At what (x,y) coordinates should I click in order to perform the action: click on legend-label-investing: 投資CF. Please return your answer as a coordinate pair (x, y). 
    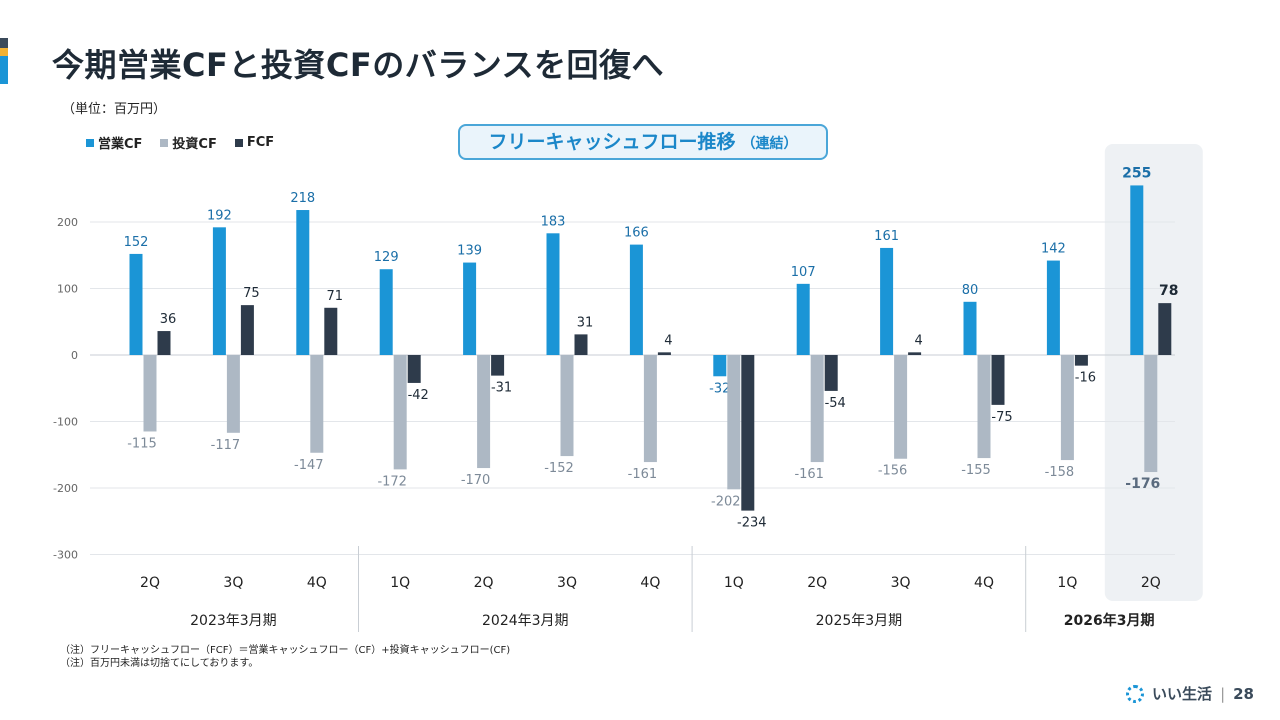
    Looking at the image, I should click on (194, 144).